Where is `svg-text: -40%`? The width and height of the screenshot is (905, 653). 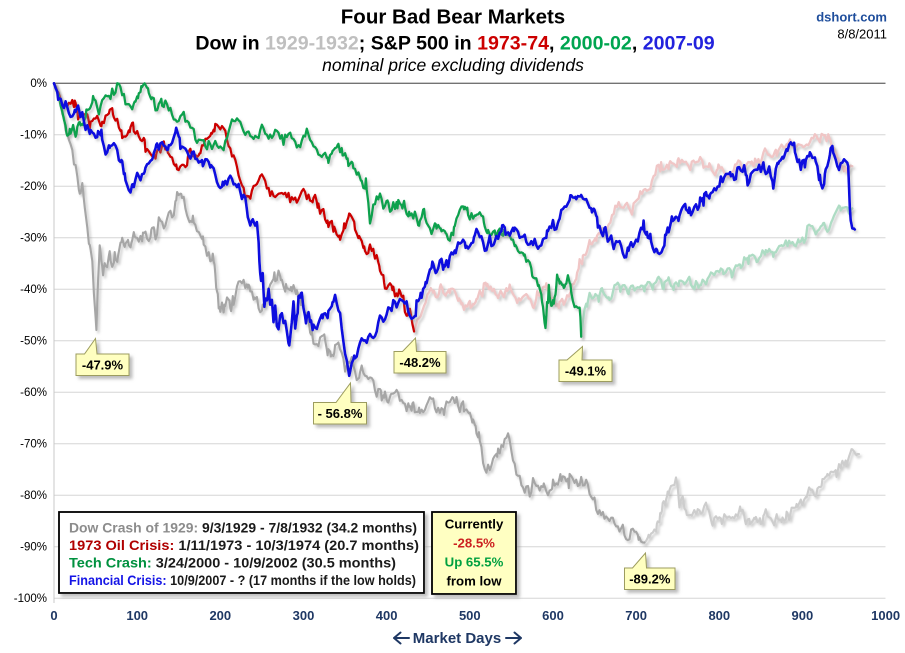 svg-text: -40% is located at coordinates (33, 290).